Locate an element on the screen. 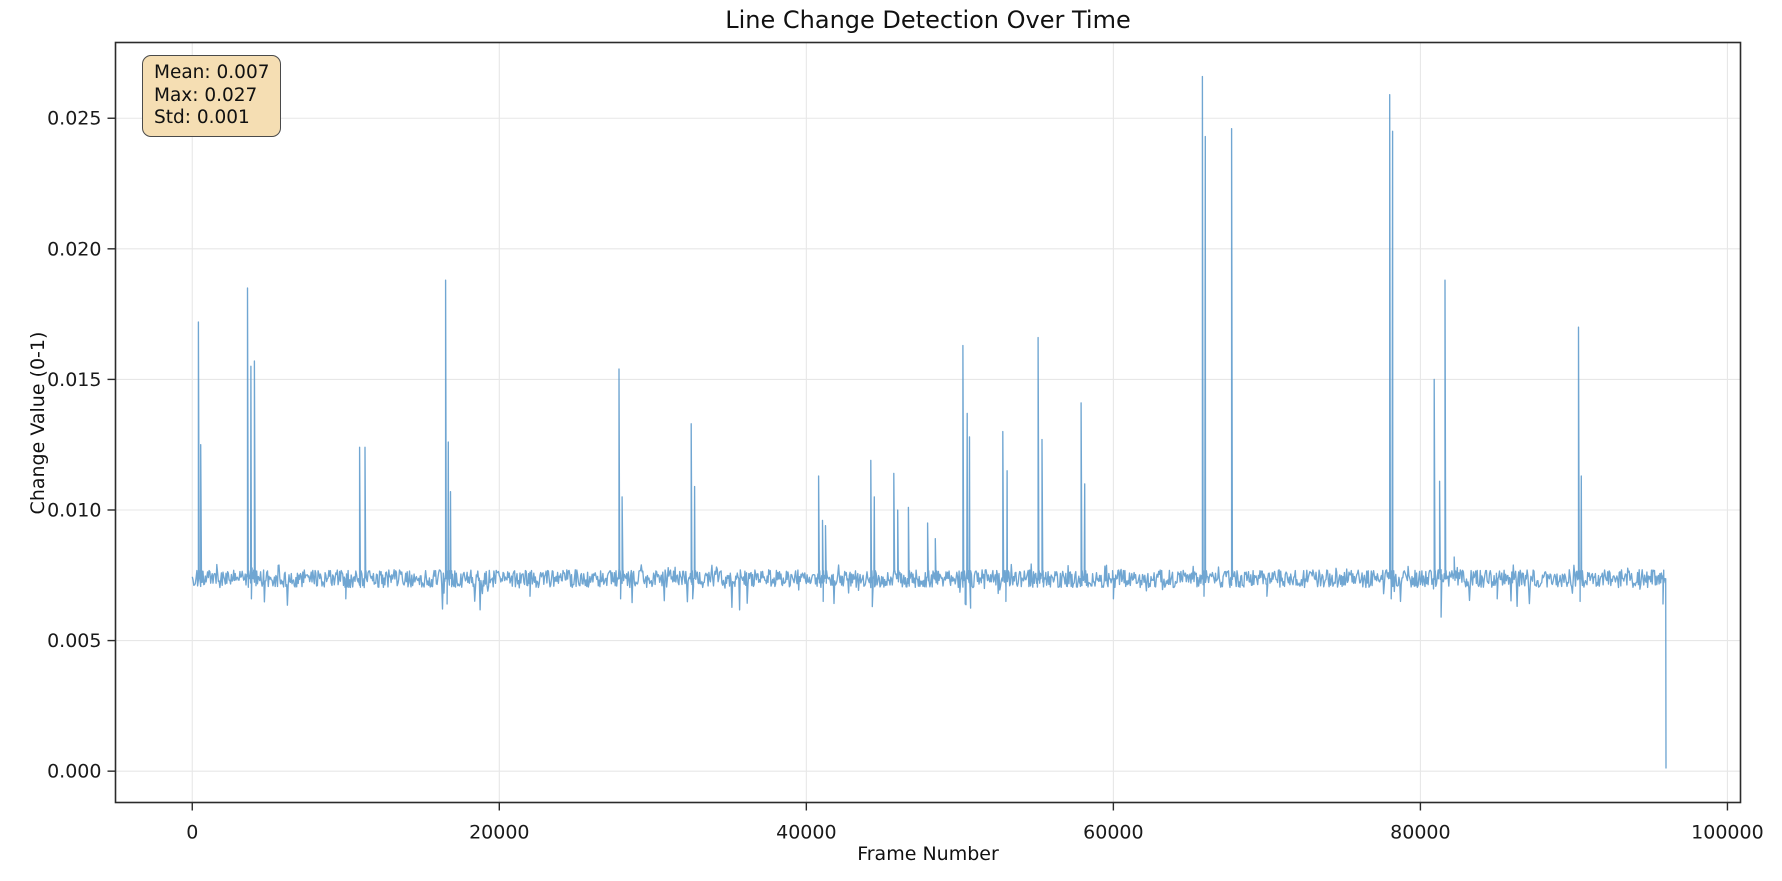  x-tick-label: 60000 is located at coordinates (1113, 833).